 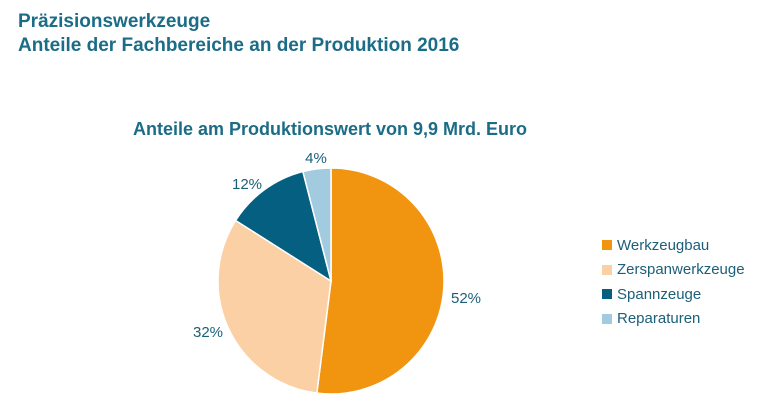 What do you see at coordinates (607, 245) in the screenshot?
I see `legend-swatch-werkzeugbau` at bounding box center [607, 245].